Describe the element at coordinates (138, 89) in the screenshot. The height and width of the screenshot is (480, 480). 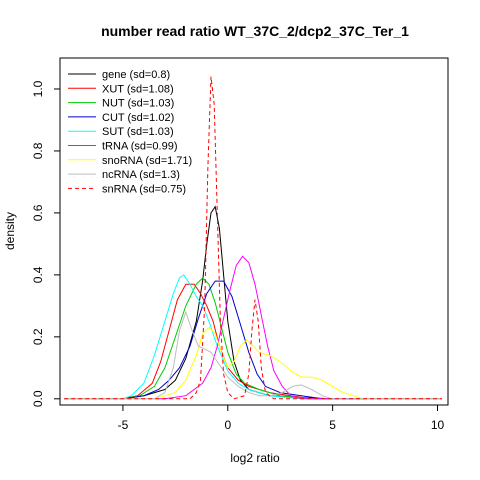
I see `legend-label: XUT (sd=1.08)` at that location.